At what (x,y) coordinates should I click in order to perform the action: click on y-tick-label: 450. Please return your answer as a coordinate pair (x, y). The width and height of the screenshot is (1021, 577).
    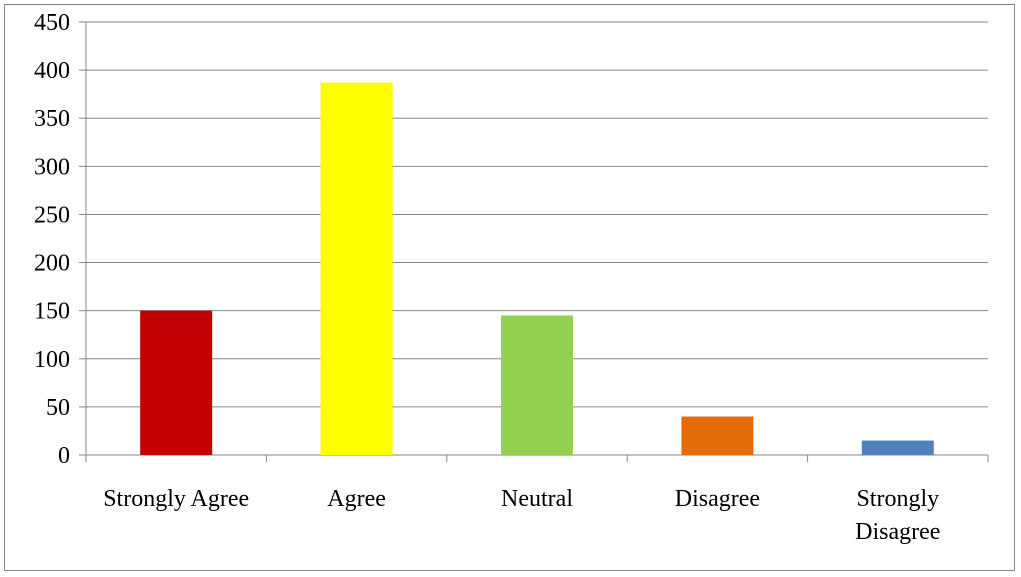
    Looking at the image, I should click on (52, 23).